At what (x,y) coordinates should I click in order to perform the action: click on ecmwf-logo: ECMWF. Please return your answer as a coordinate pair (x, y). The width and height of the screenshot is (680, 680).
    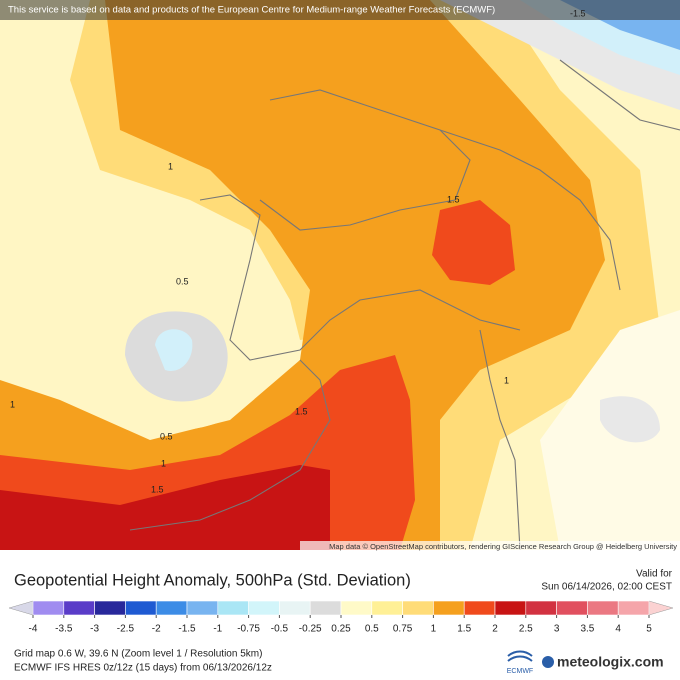
    Looking at the image, I should click on (520, 671).